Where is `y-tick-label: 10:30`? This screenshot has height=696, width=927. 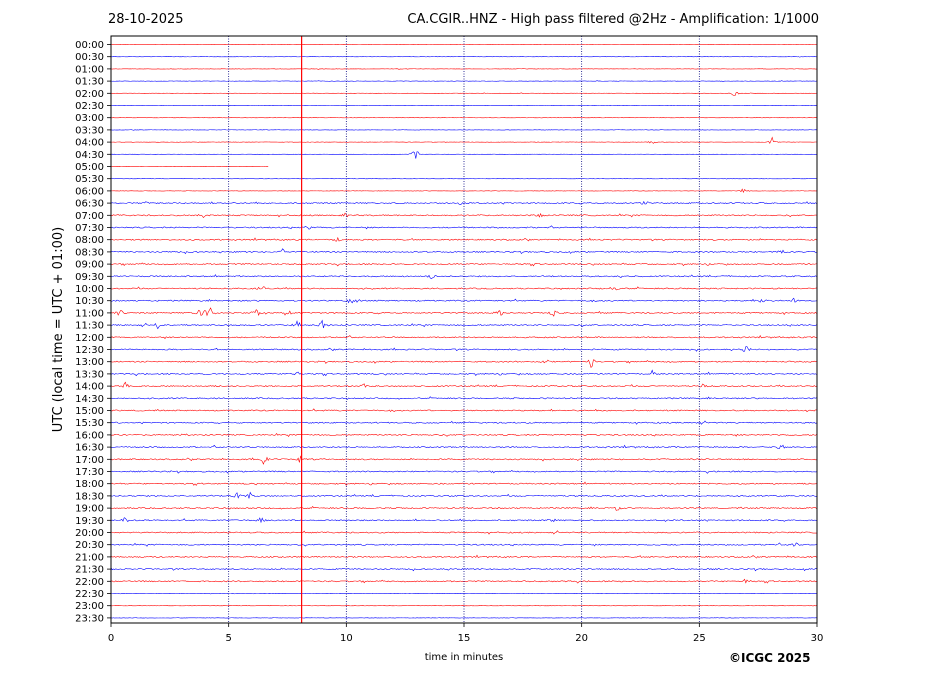 y-tick-label: 10:30 is located at coordinates (89, 301).